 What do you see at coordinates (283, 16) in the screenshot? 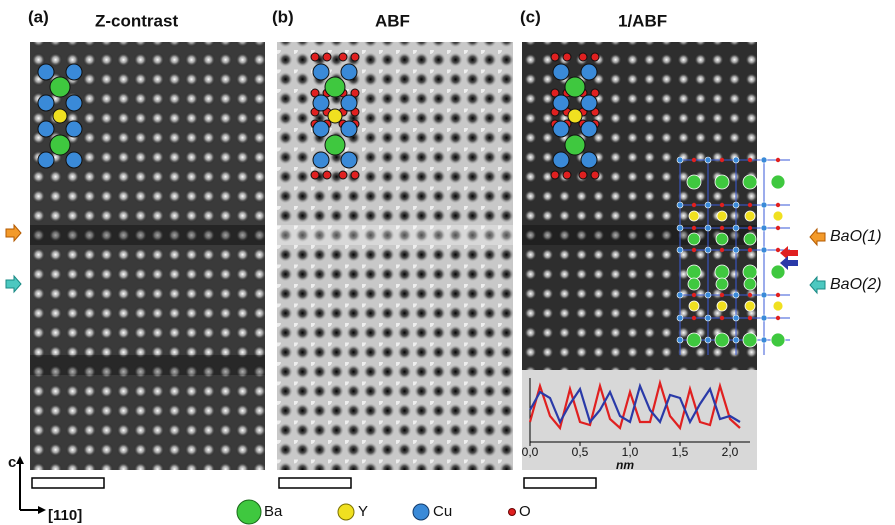
I see `panel-label: (b)` at bounding box center [283, 16].